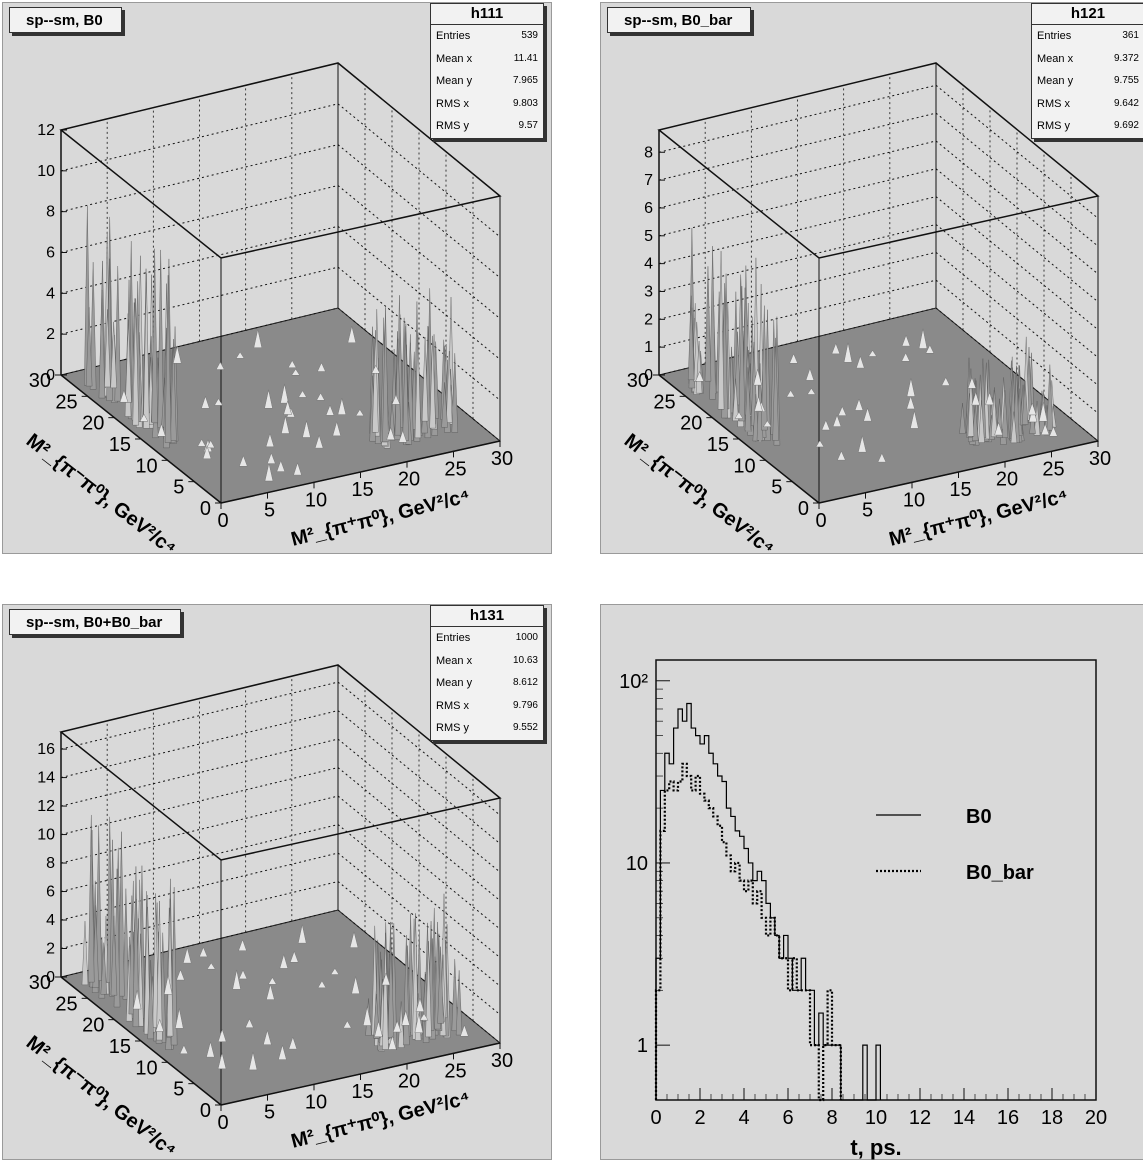  Describe the element at coordinates (146, 466) in the screenshot. I see `y-tick-label: 10` at that location.